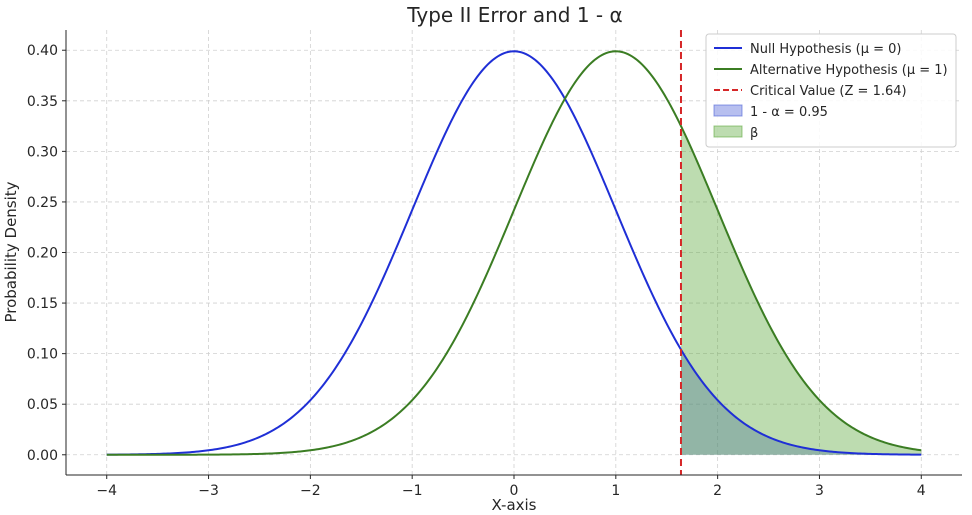  Describe the element at coordinates (42, 102) in the screenshot. I see `y-tick-label: 0.35` at that location.